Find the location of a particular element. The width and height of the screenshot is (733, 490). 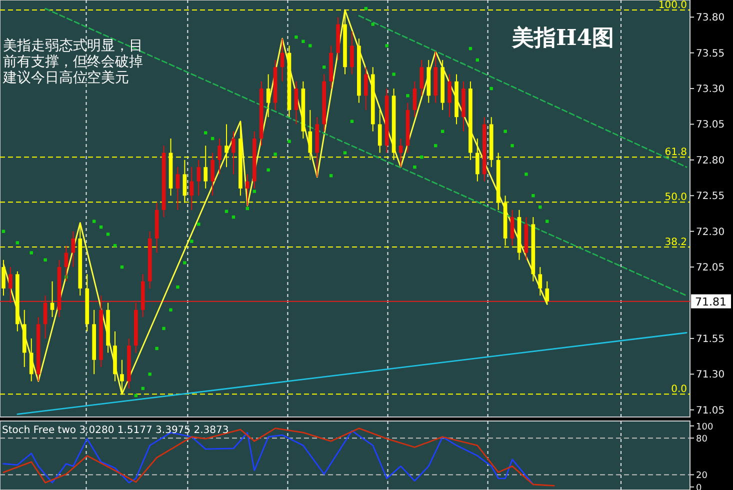

annotation: 61.8 is located at coordinates (675, 152).